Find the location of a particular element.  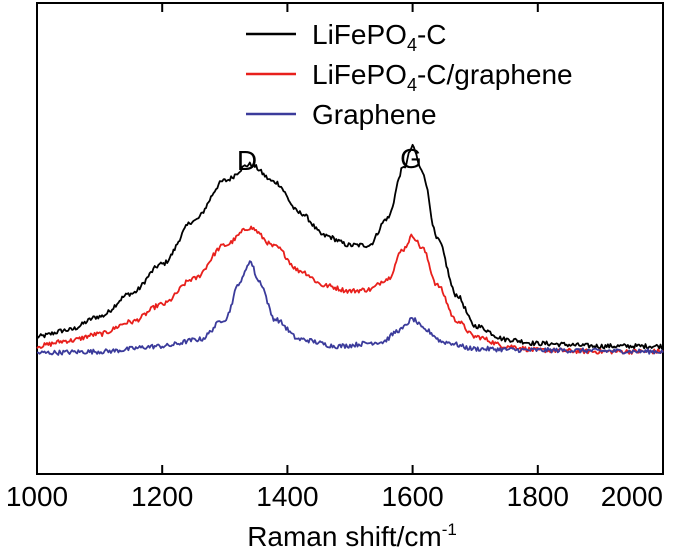

peak-label-g: G is located at coordinates (411, 158).